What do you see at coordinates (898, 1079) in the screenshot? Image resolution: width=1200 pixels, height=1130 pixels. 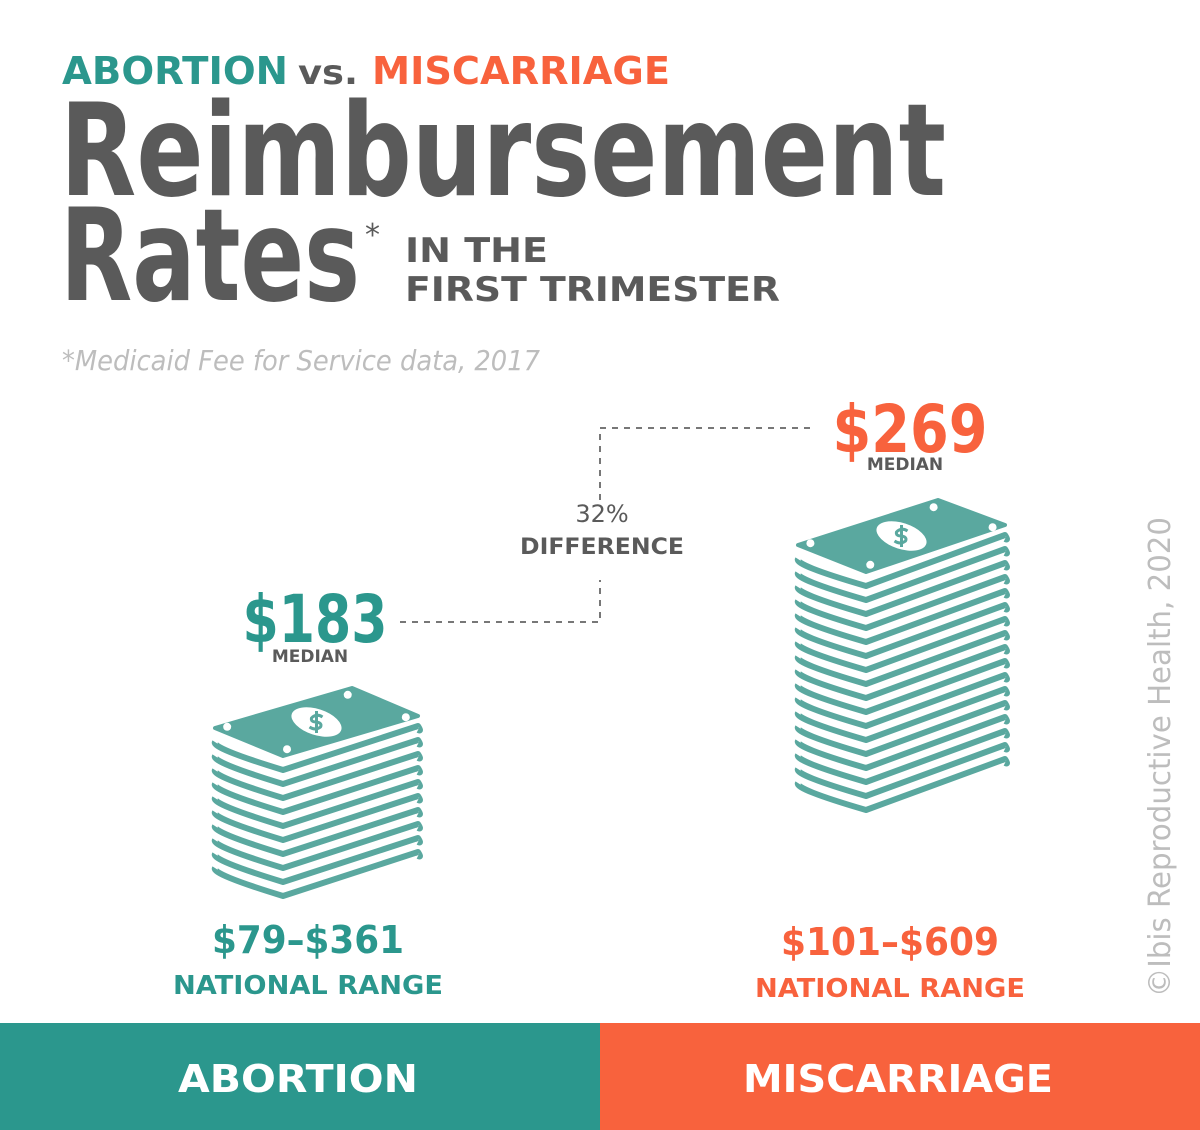 I see `footer-label: MISCARRIAGE` at bounding box center [898, 1079].